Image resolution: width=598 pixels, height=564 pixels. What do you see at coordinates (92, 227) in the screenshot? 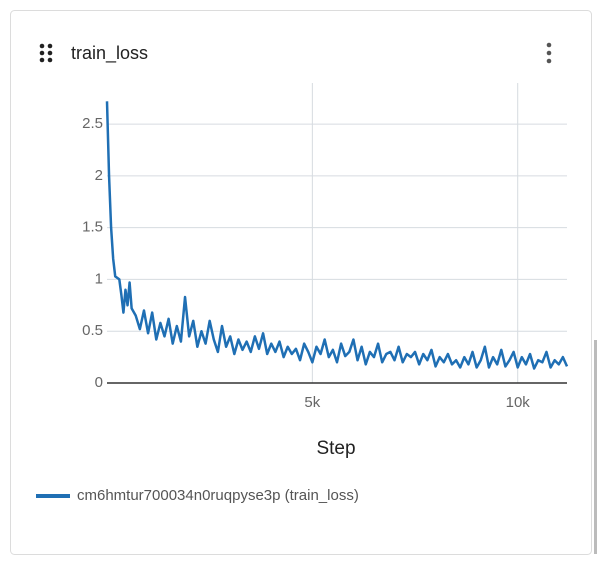
I see `y-tick-label: 1.5` at bounding box center [92, 227].